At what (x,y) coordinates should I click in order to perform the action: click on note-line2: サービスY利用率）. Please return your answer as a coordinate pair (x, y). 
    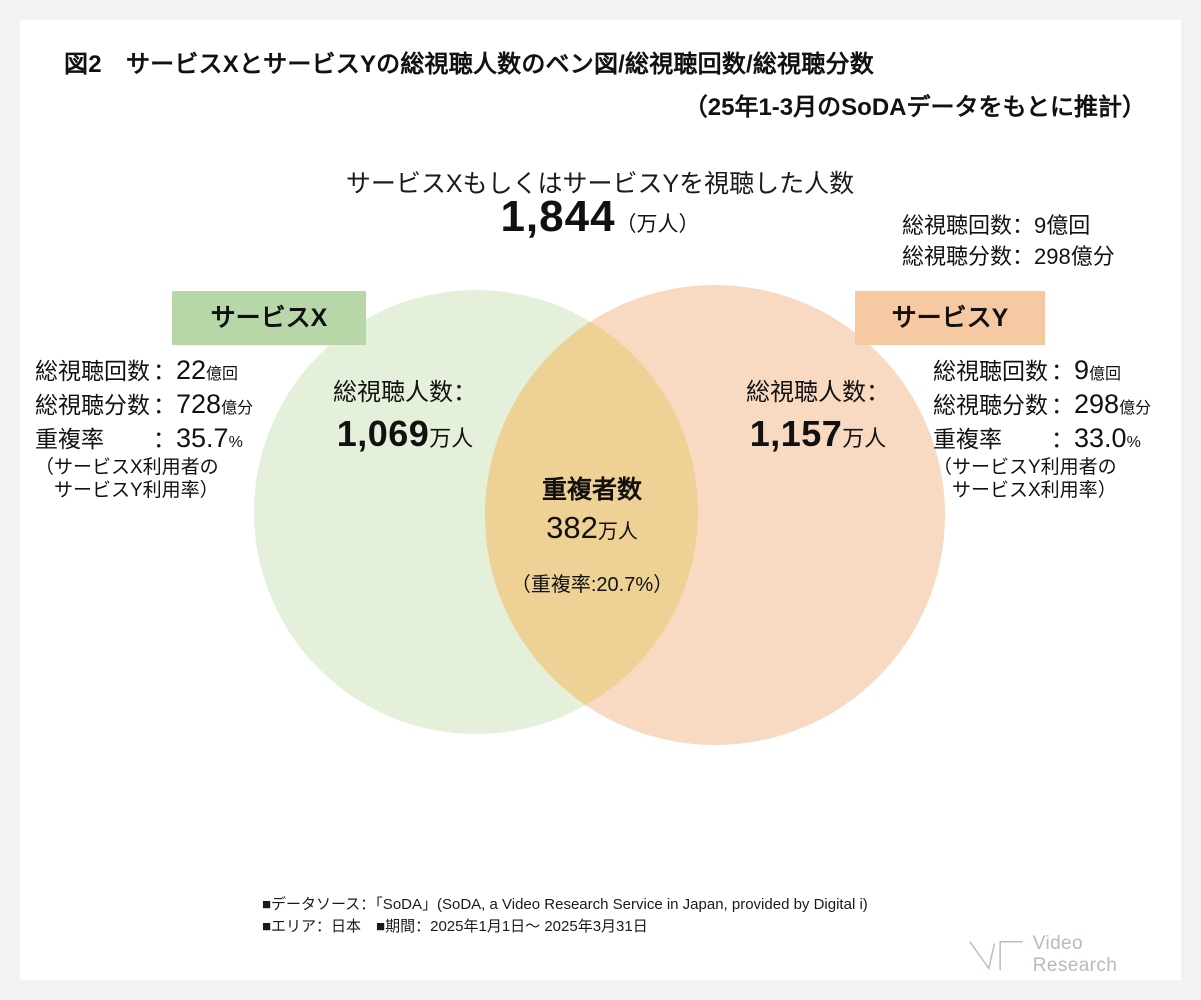
    Looking at the image, I should click on (127, 490).